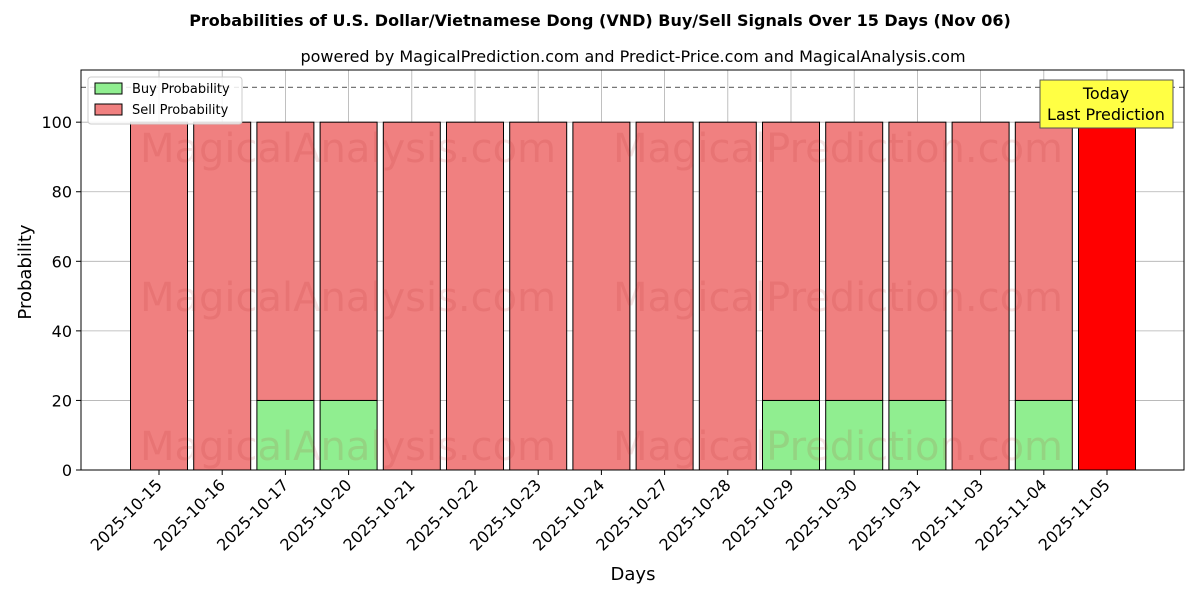 The image size is (1200, 600). I want to click on legend: Buy Probability Sell Probability, so click(165, 100).